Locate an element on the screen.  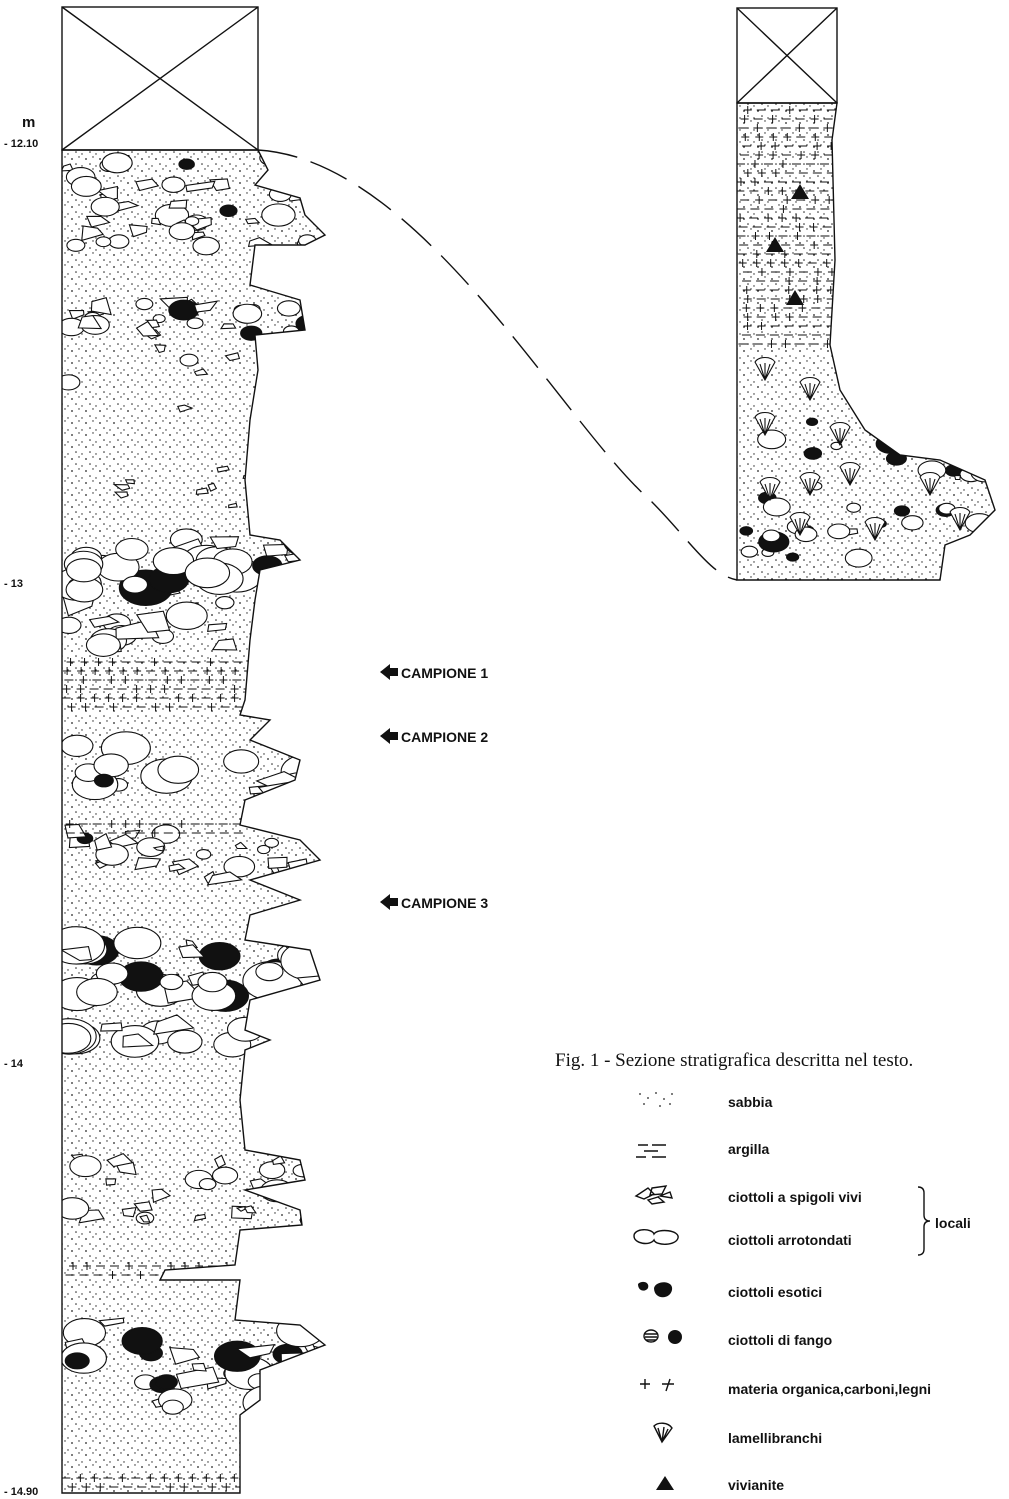
legend-label: ciottoli di fango is located at coordinates (780, 1340).